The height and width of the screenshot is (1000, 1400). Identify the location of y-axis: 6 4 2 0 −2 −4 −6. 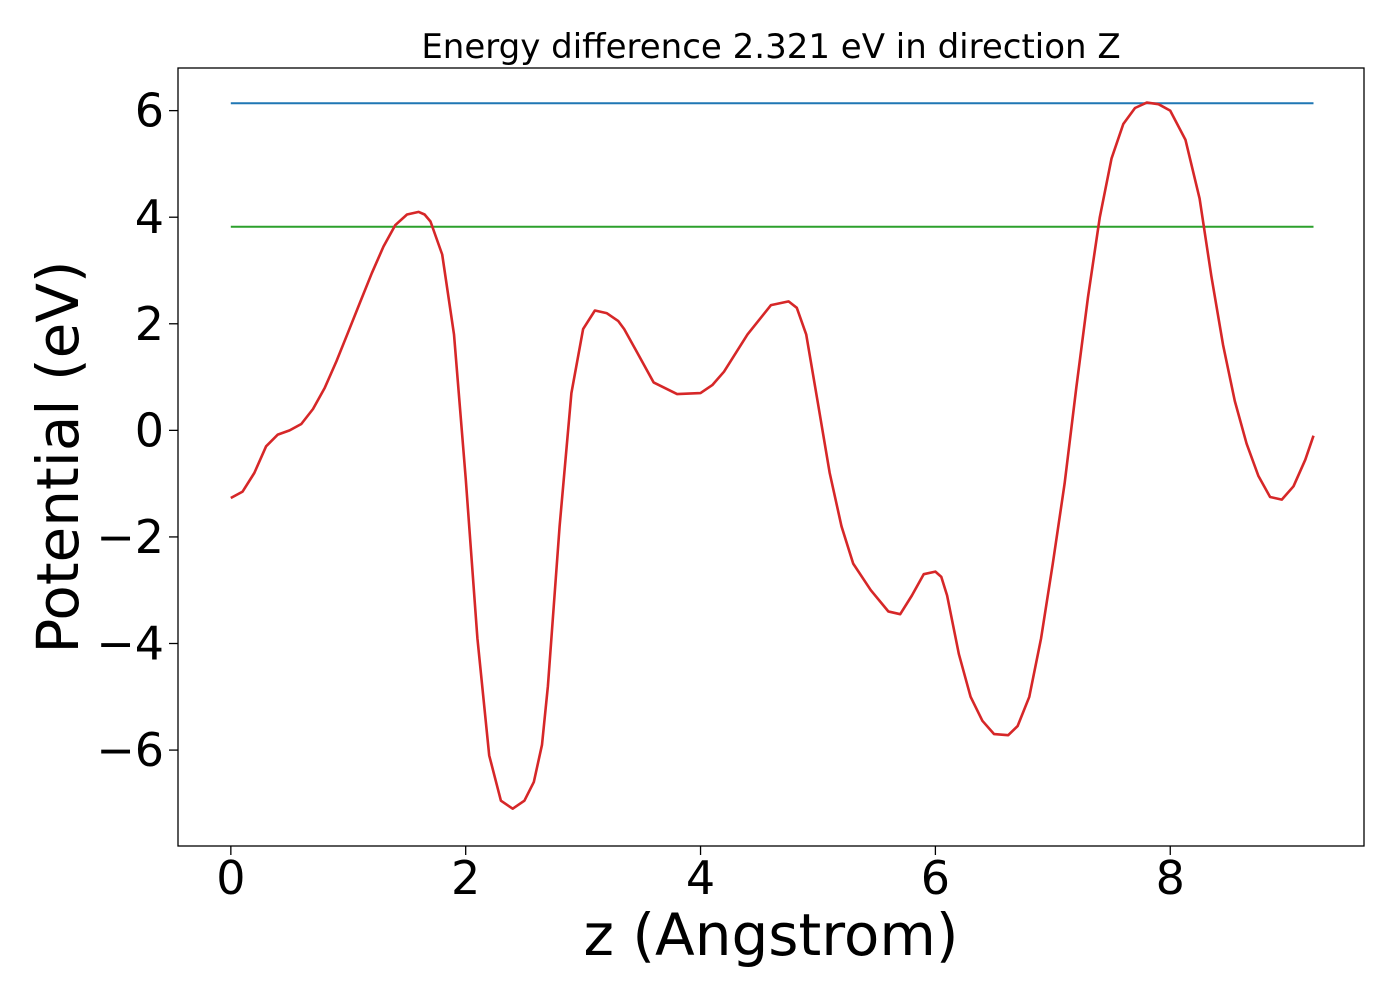
(137, 430).